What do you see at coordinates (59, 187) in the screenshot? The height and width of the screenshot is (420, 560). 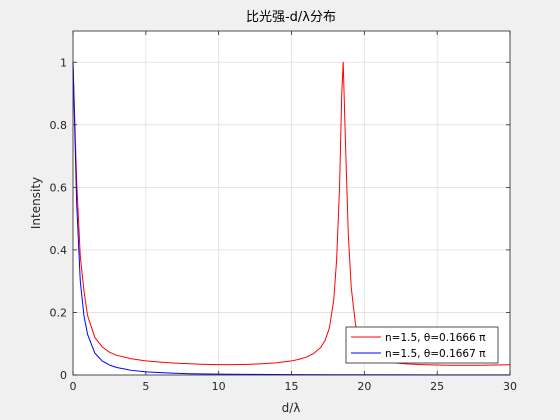 I see `y-tick-label: 0.6` at bounding box center [59, 187].